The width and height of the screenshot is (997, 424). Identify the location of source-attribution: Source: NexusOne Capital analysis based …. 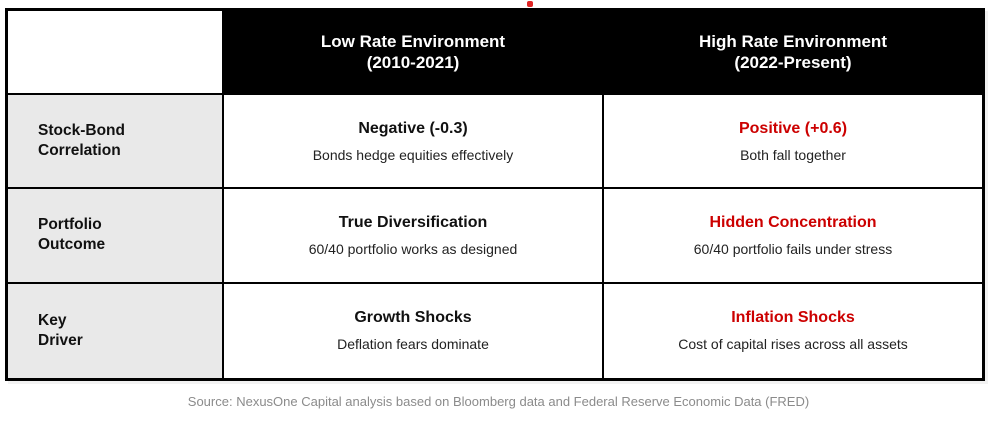
(498, 401).